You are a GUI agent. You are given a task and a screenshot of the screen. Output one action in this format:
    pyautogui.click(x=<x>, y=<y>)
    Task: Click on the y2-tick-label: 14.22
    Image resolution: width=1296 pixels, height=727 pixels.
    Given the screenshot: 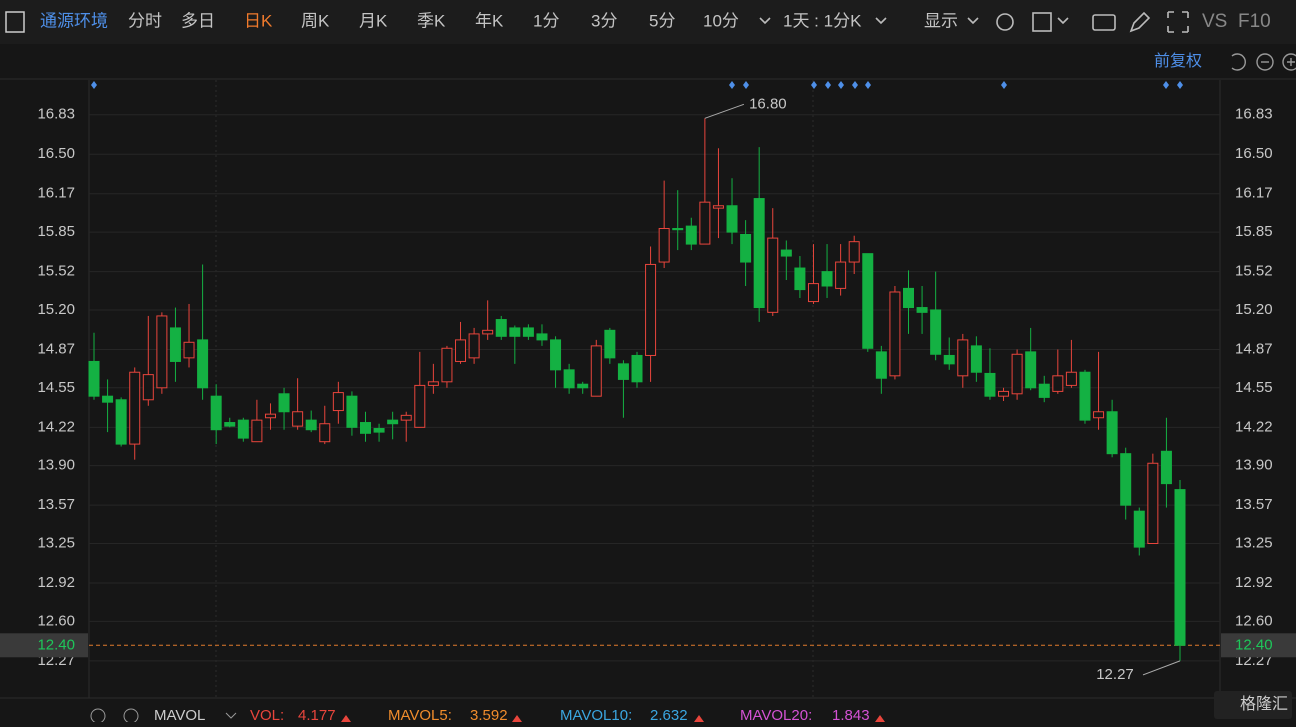 What is the action you would take?
    pyautogui.click(x=1254, y=426)
    